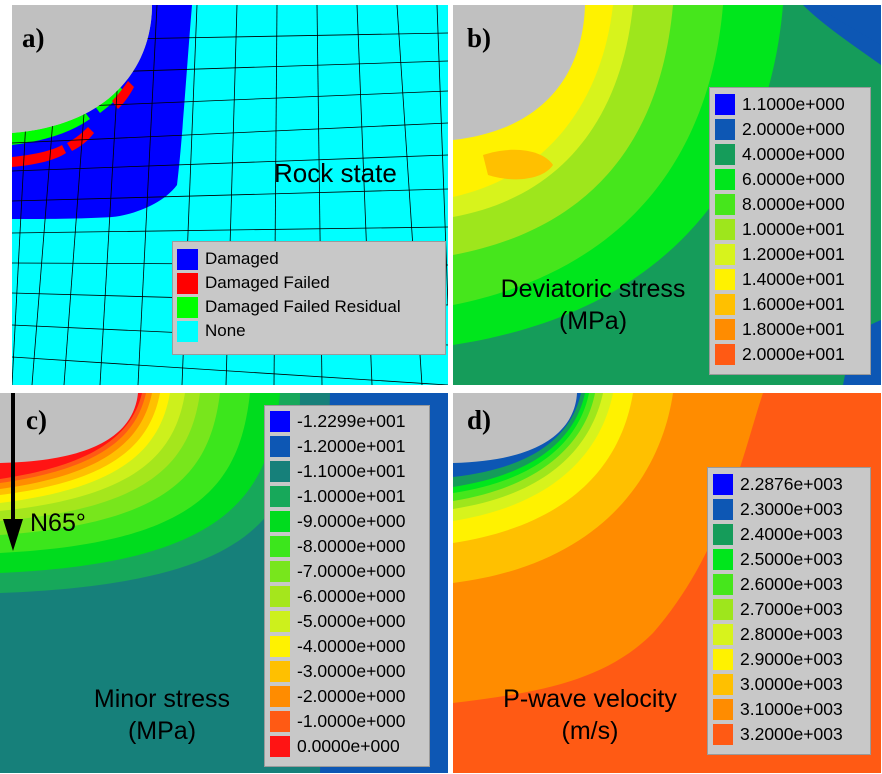  What do you see at coordinates (793, 154) in the screenshot?
I see `legend-label: 4.0000e+000` at bounding box center [793, 154].